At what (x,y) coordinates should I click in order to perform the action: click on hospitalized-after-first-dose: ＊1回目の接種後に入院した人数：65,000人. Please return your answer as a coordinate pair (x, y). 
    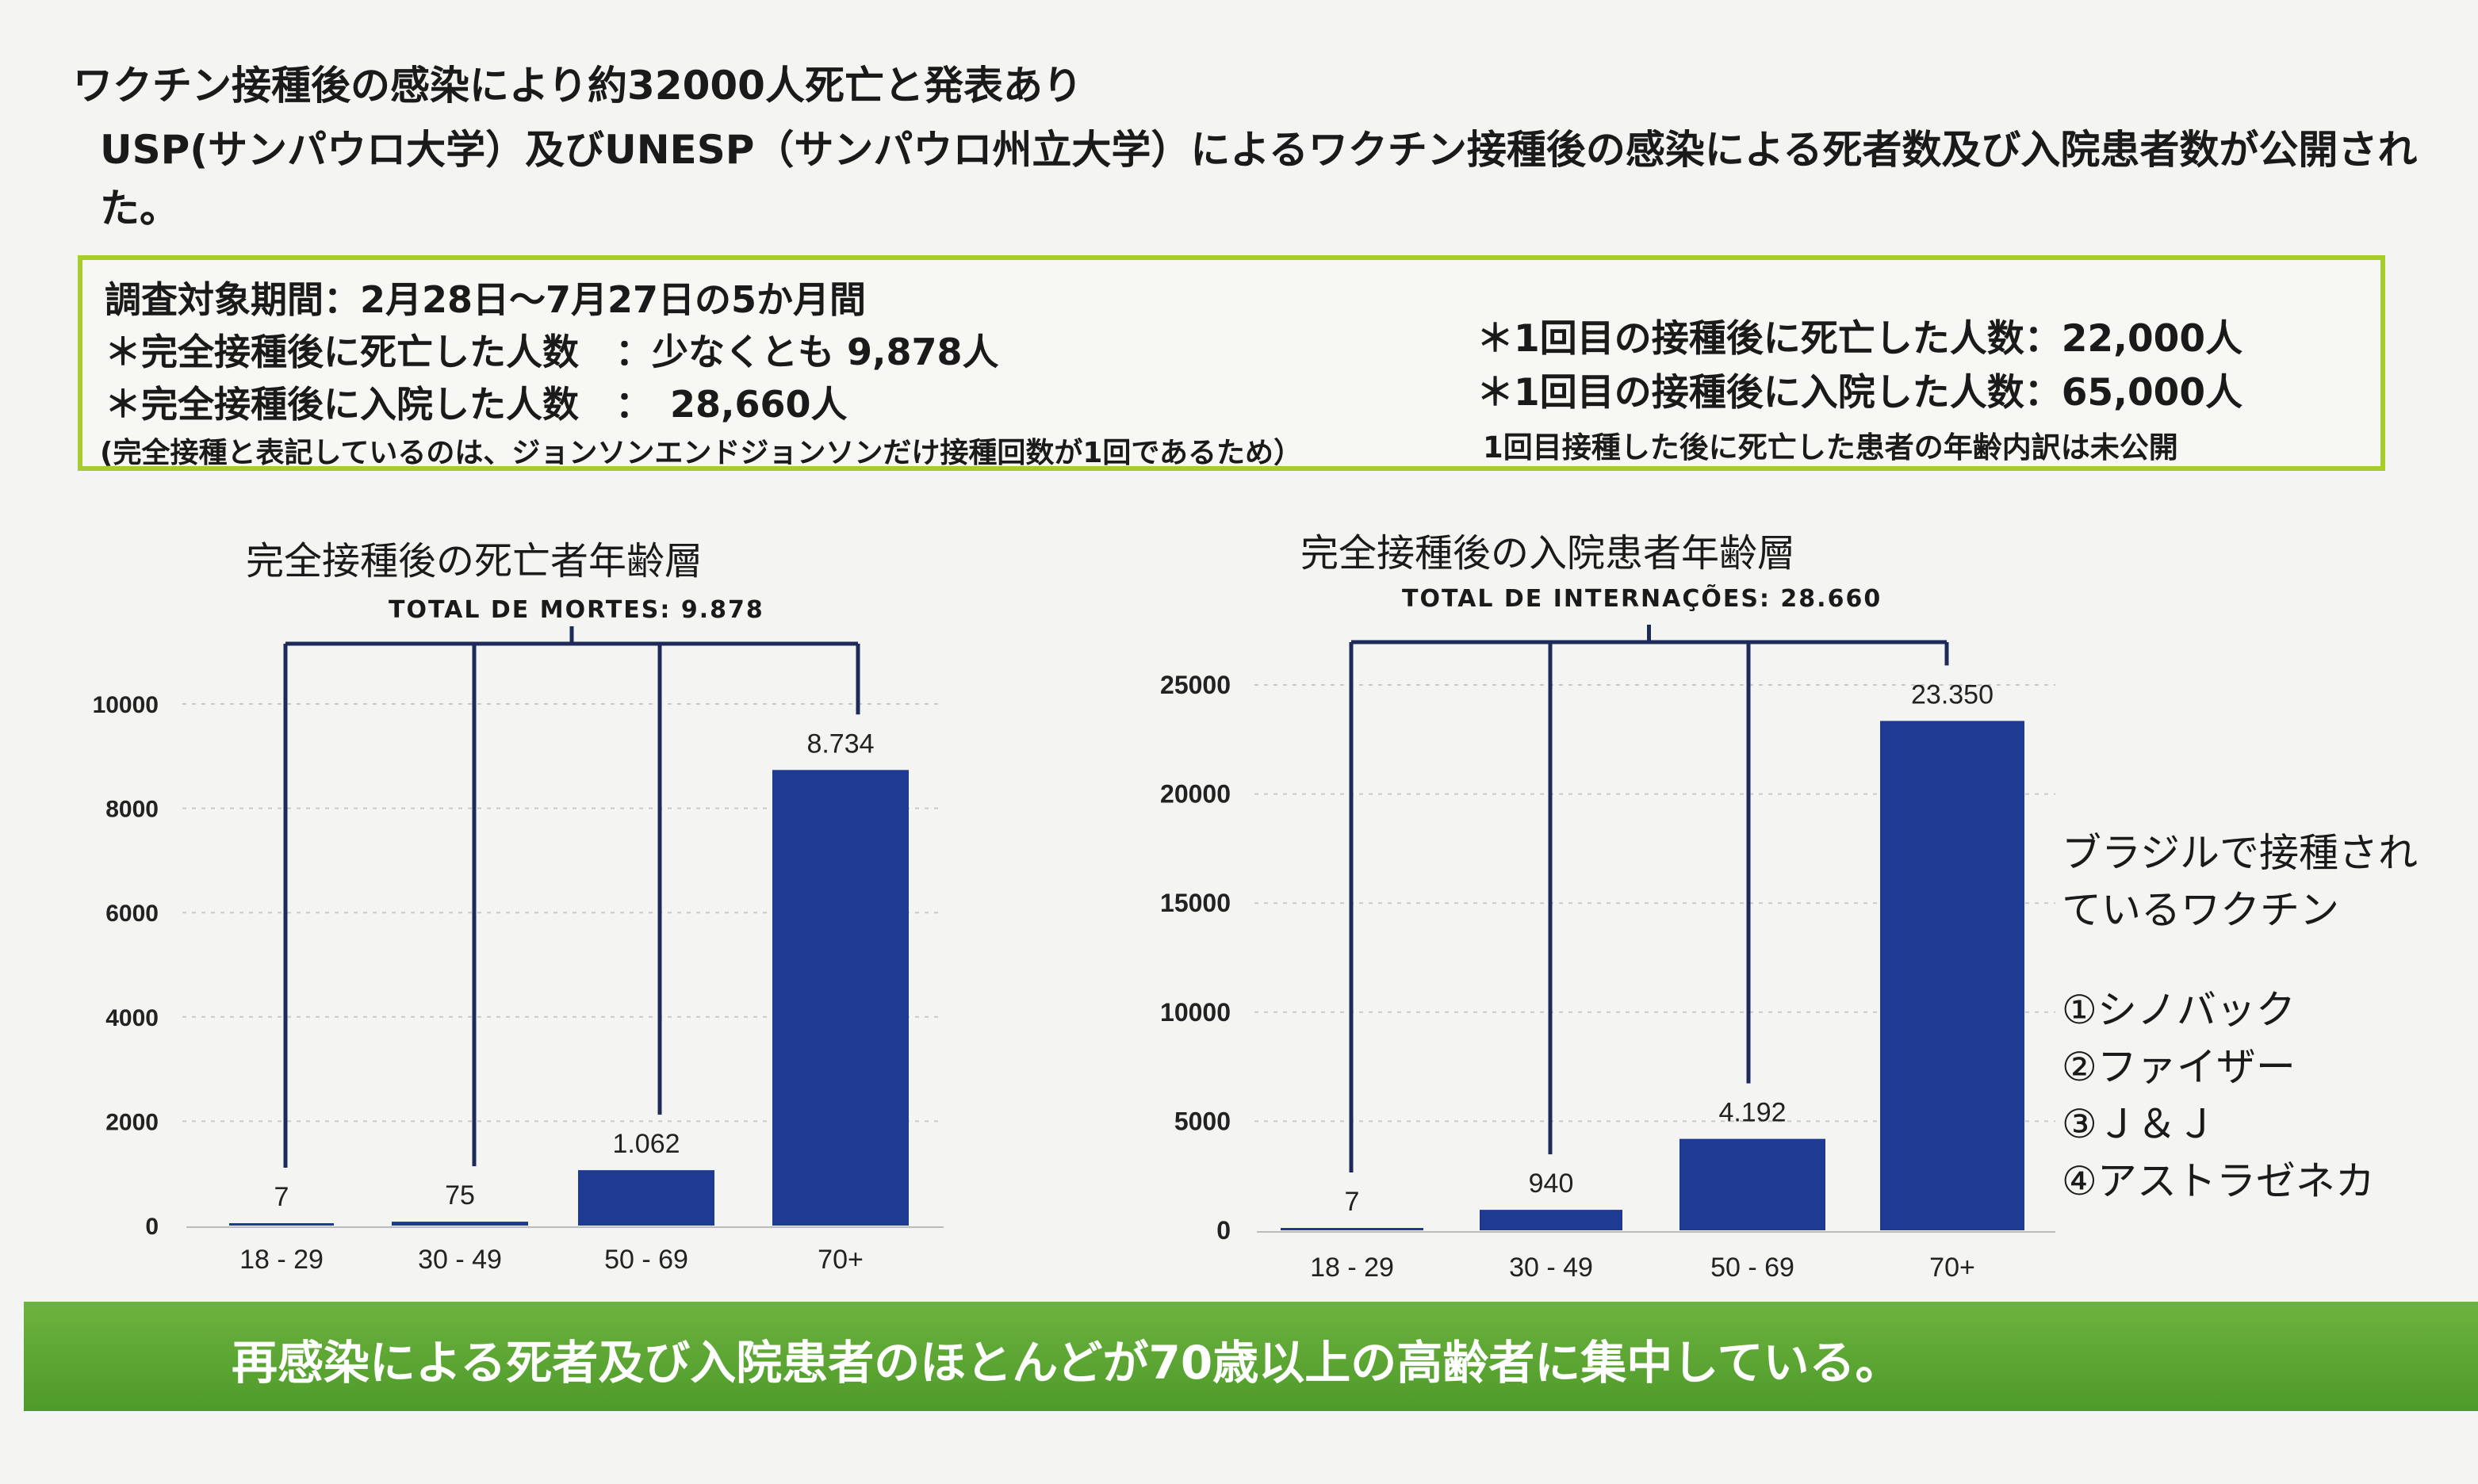
    Looking at the image, I should click on (1859, 393).